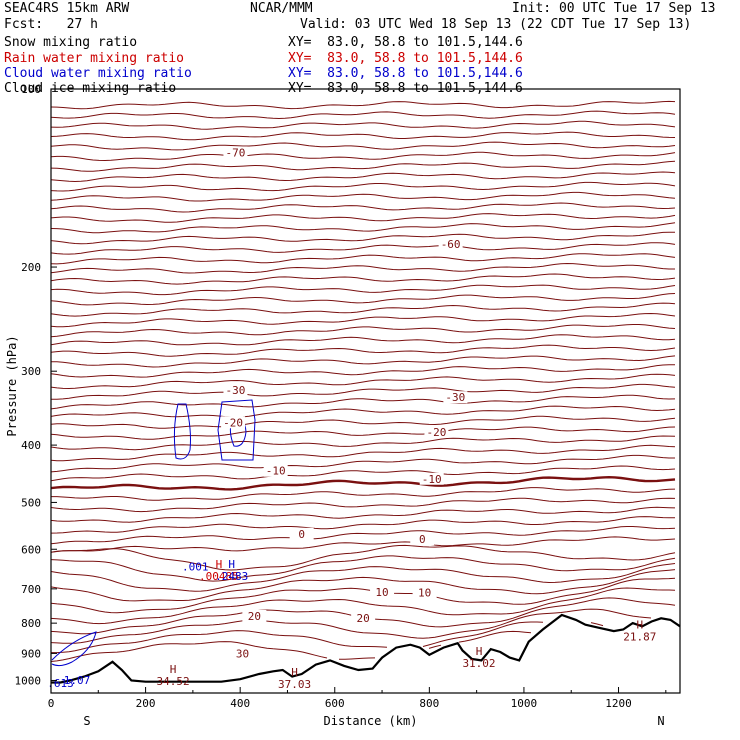 The height and width of the screenshot is (740, 740). I want to click on y-tick-label: 200, so click(31, 267).